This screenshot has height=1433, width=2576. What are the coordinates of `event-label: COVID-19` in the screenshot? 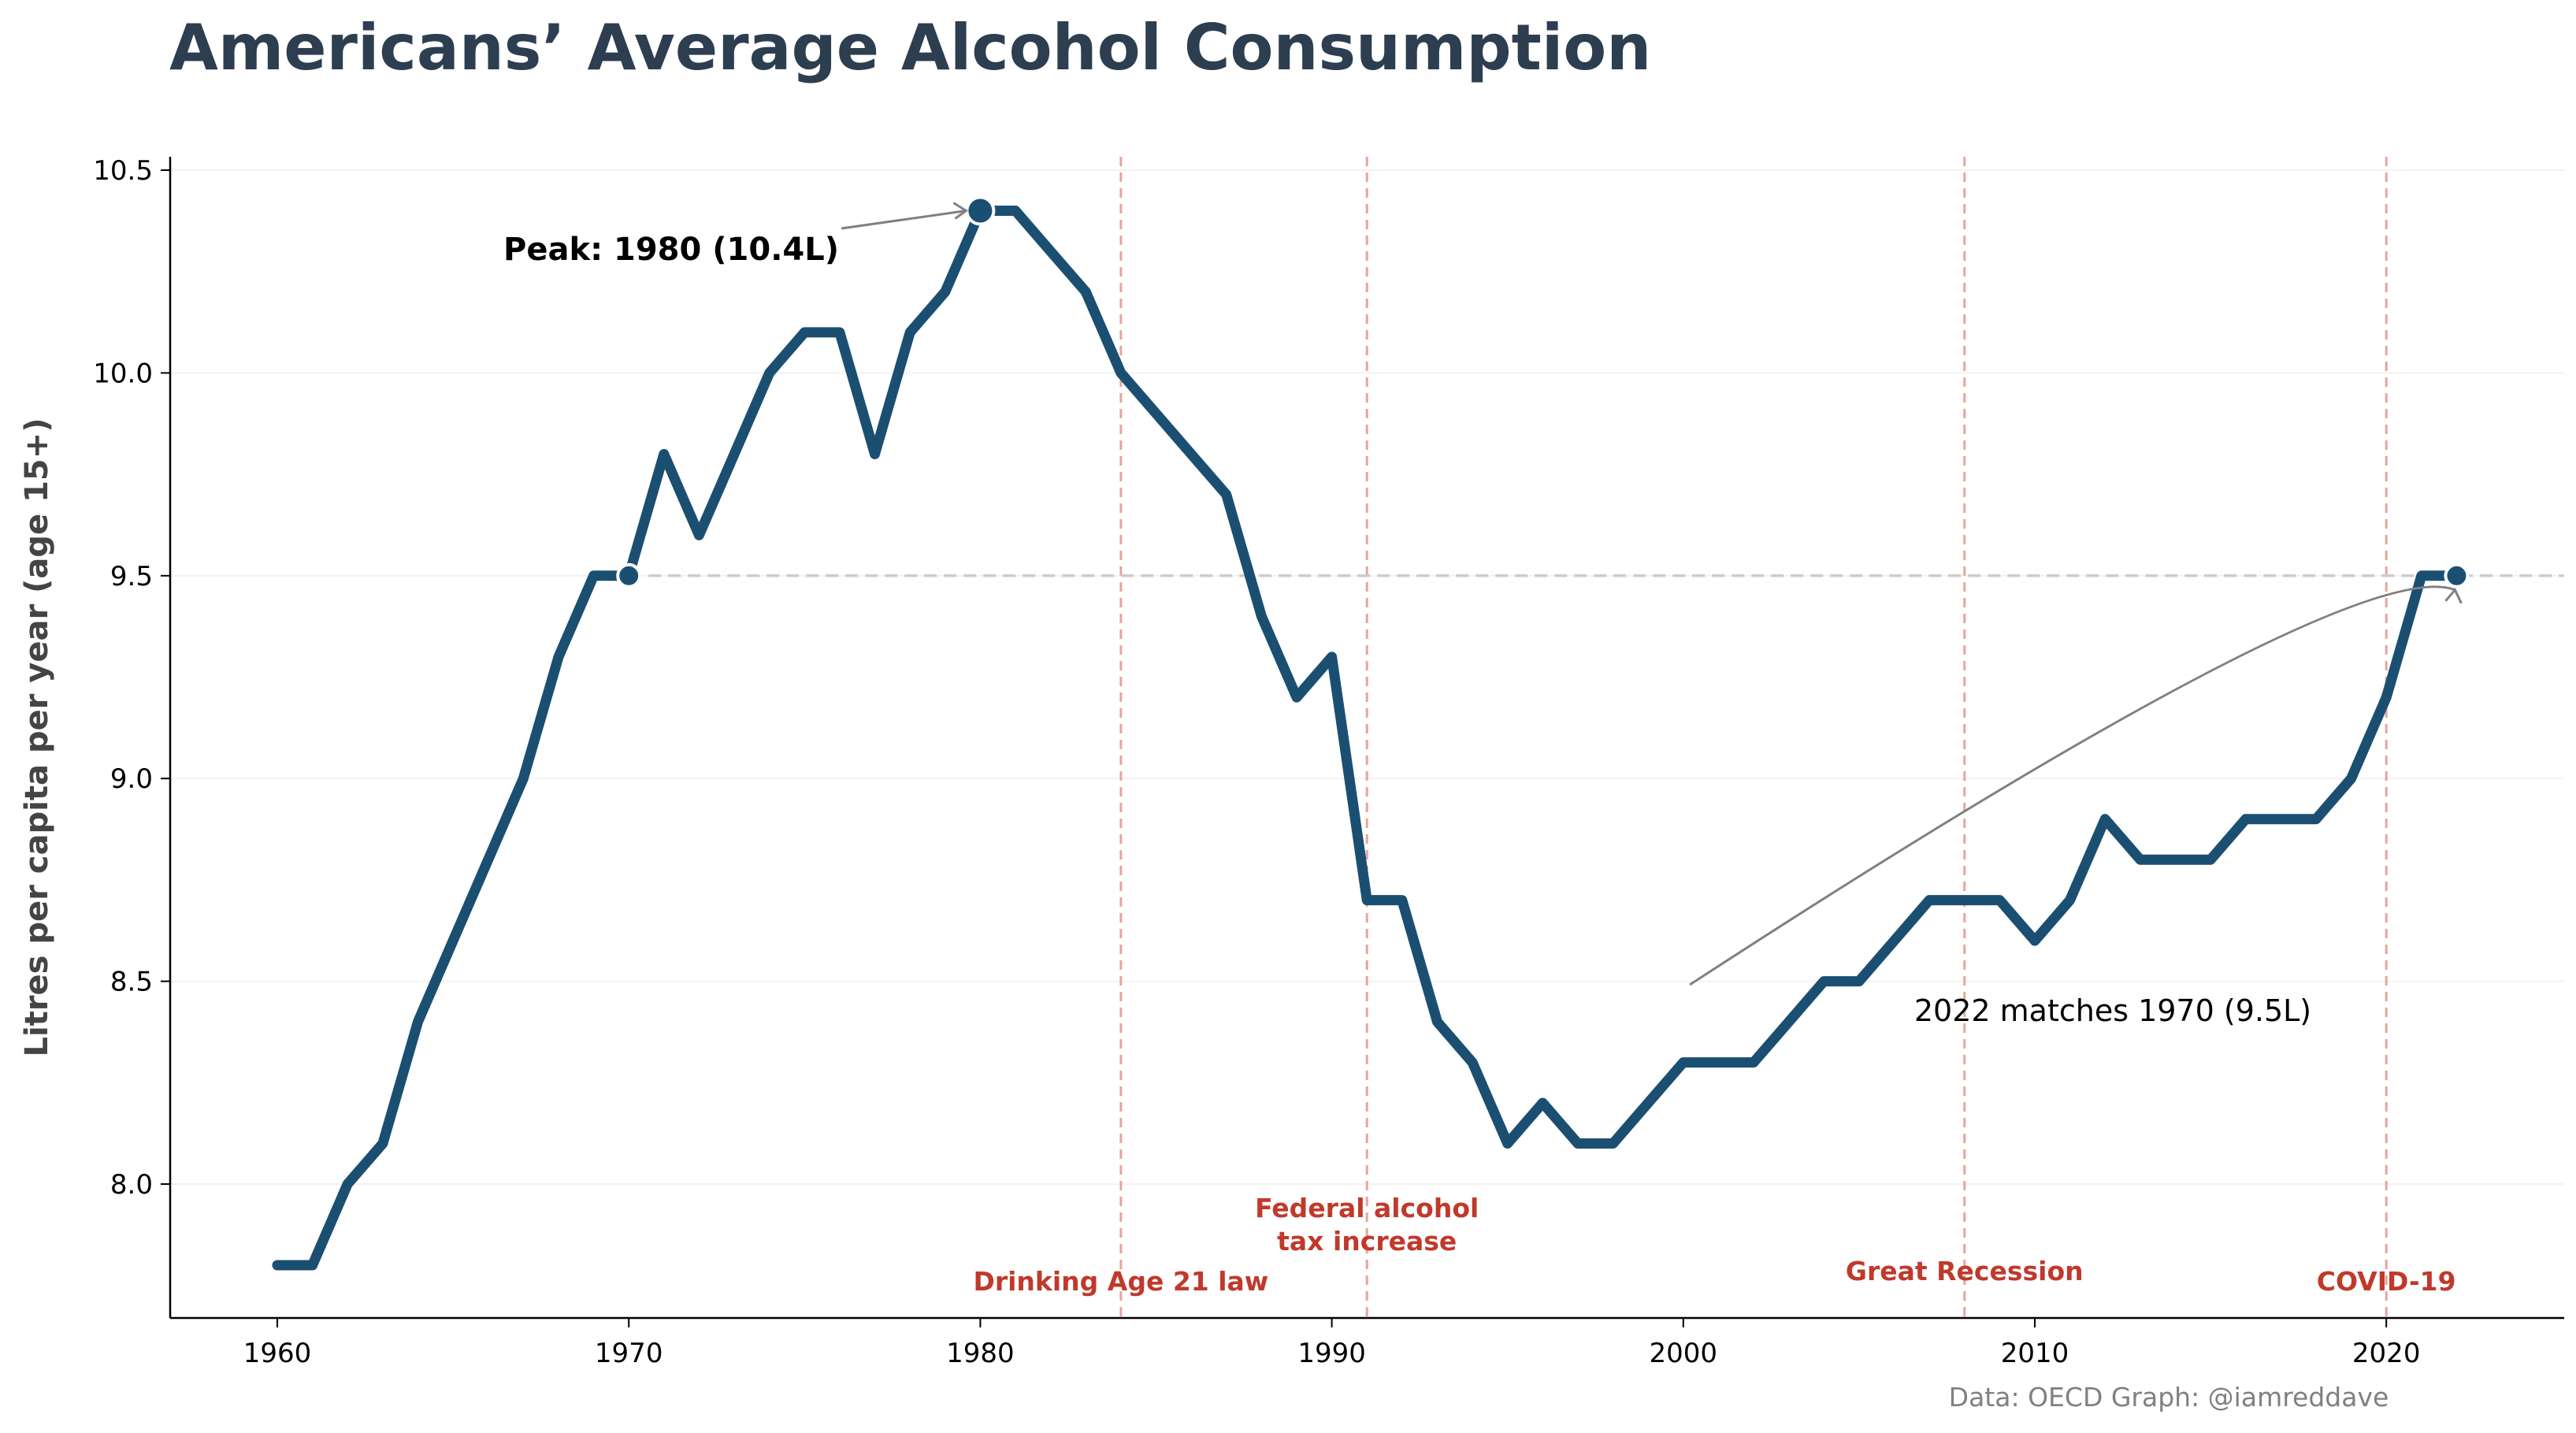 It's located at (2386, 1281).